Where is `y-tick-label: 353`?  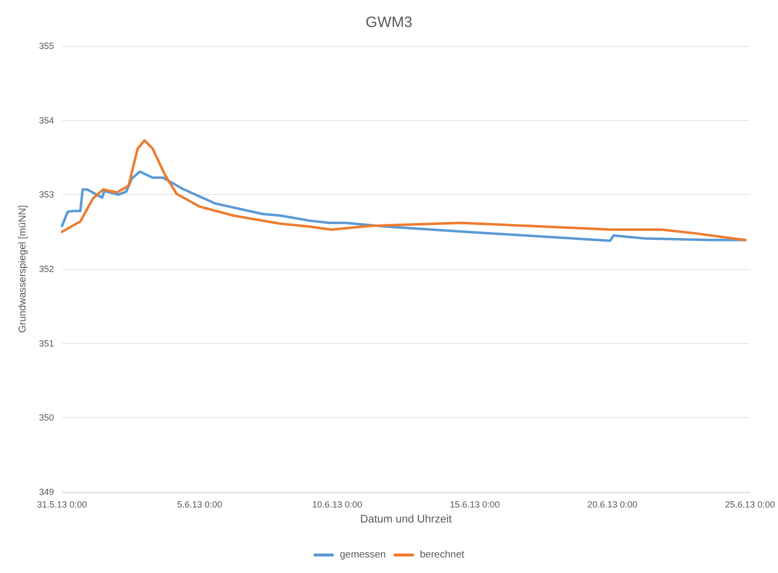 y-tick-label: 353 is located at coordinates (46, 195).